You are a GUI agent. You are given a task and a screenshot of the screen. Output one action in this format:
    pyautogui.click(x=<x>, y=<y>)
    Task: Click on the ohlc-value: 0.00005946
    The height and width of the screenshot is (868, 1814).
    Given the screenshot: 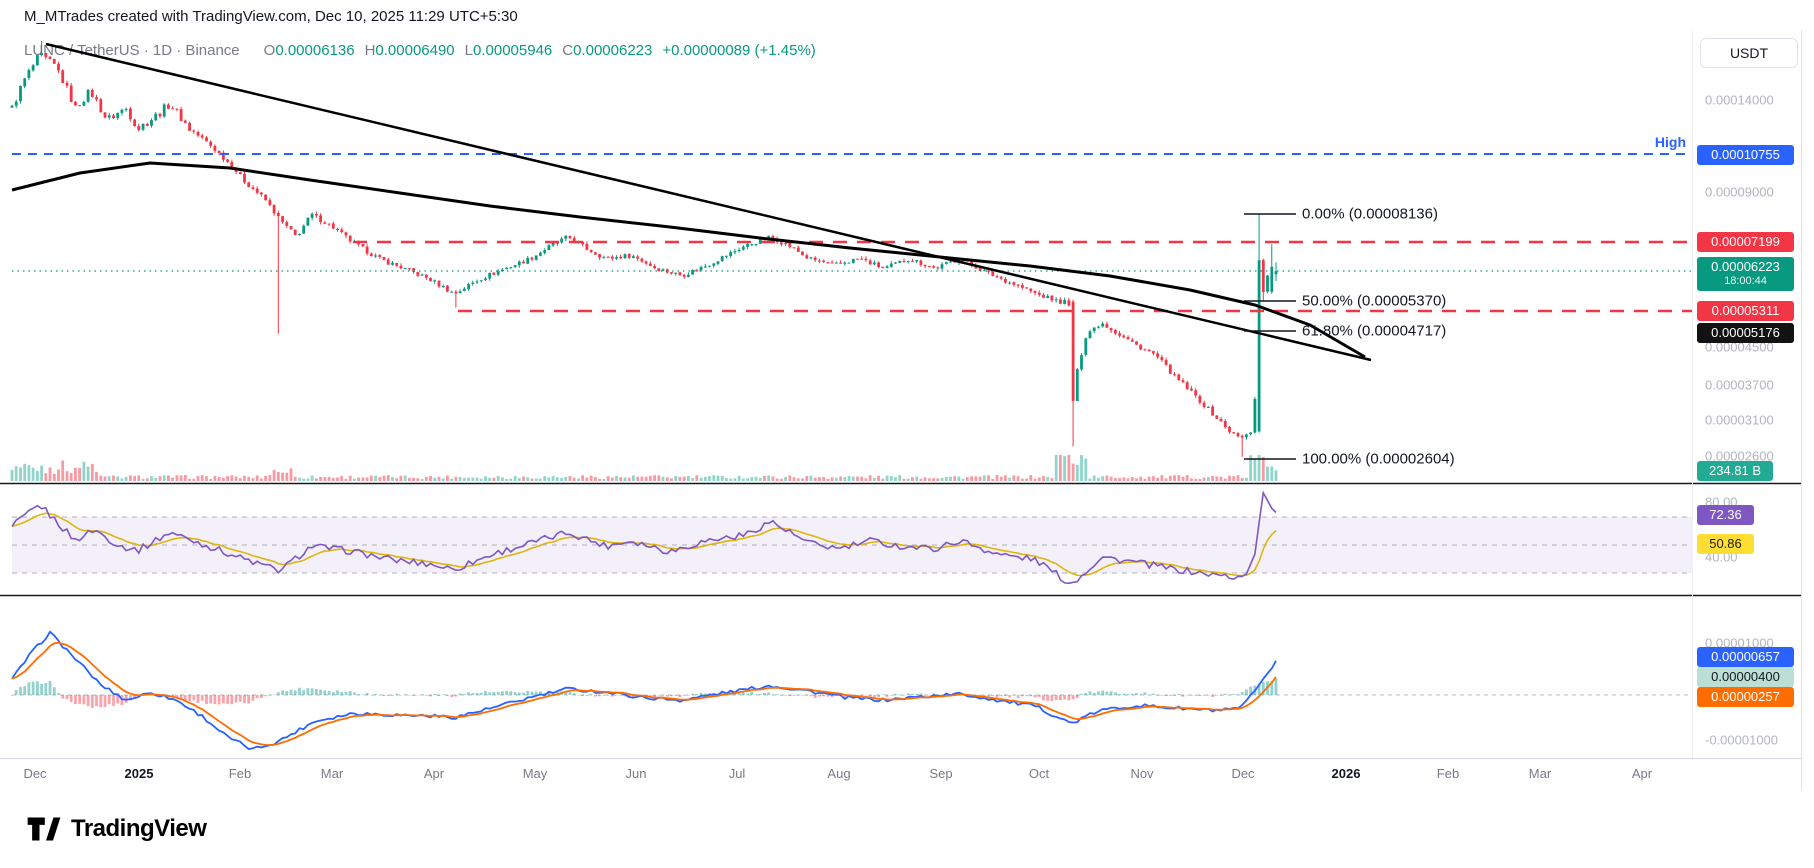 What is the action you would take?
    pyautogui.click(x=513, y=50)
    